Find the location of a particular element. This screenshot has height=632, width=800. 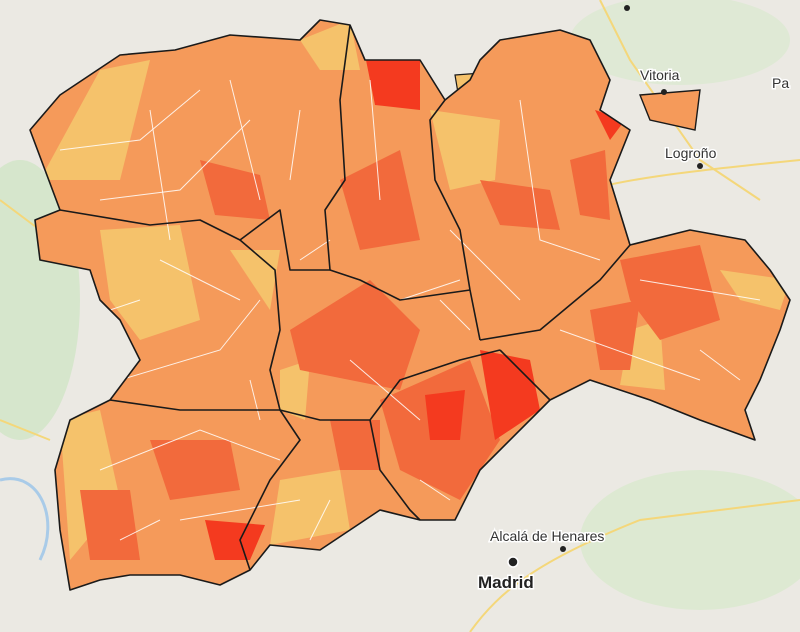

city-label: Alcalá de Henares is located at coordinates (547, 536).